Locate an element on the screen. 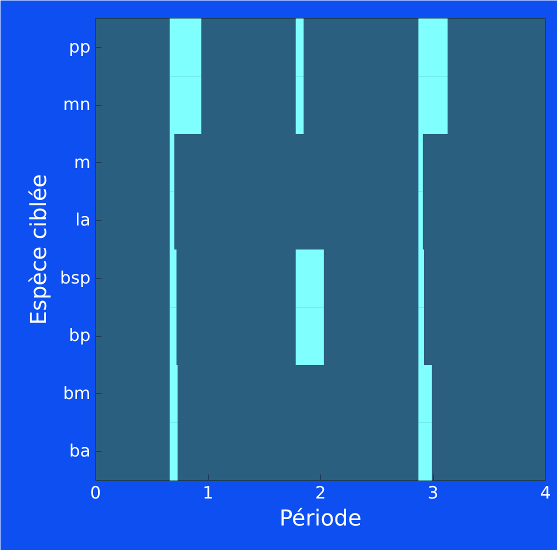 This screenshot has height=550, width=557. y-tick-label: la is located at coordinates (82, 220).